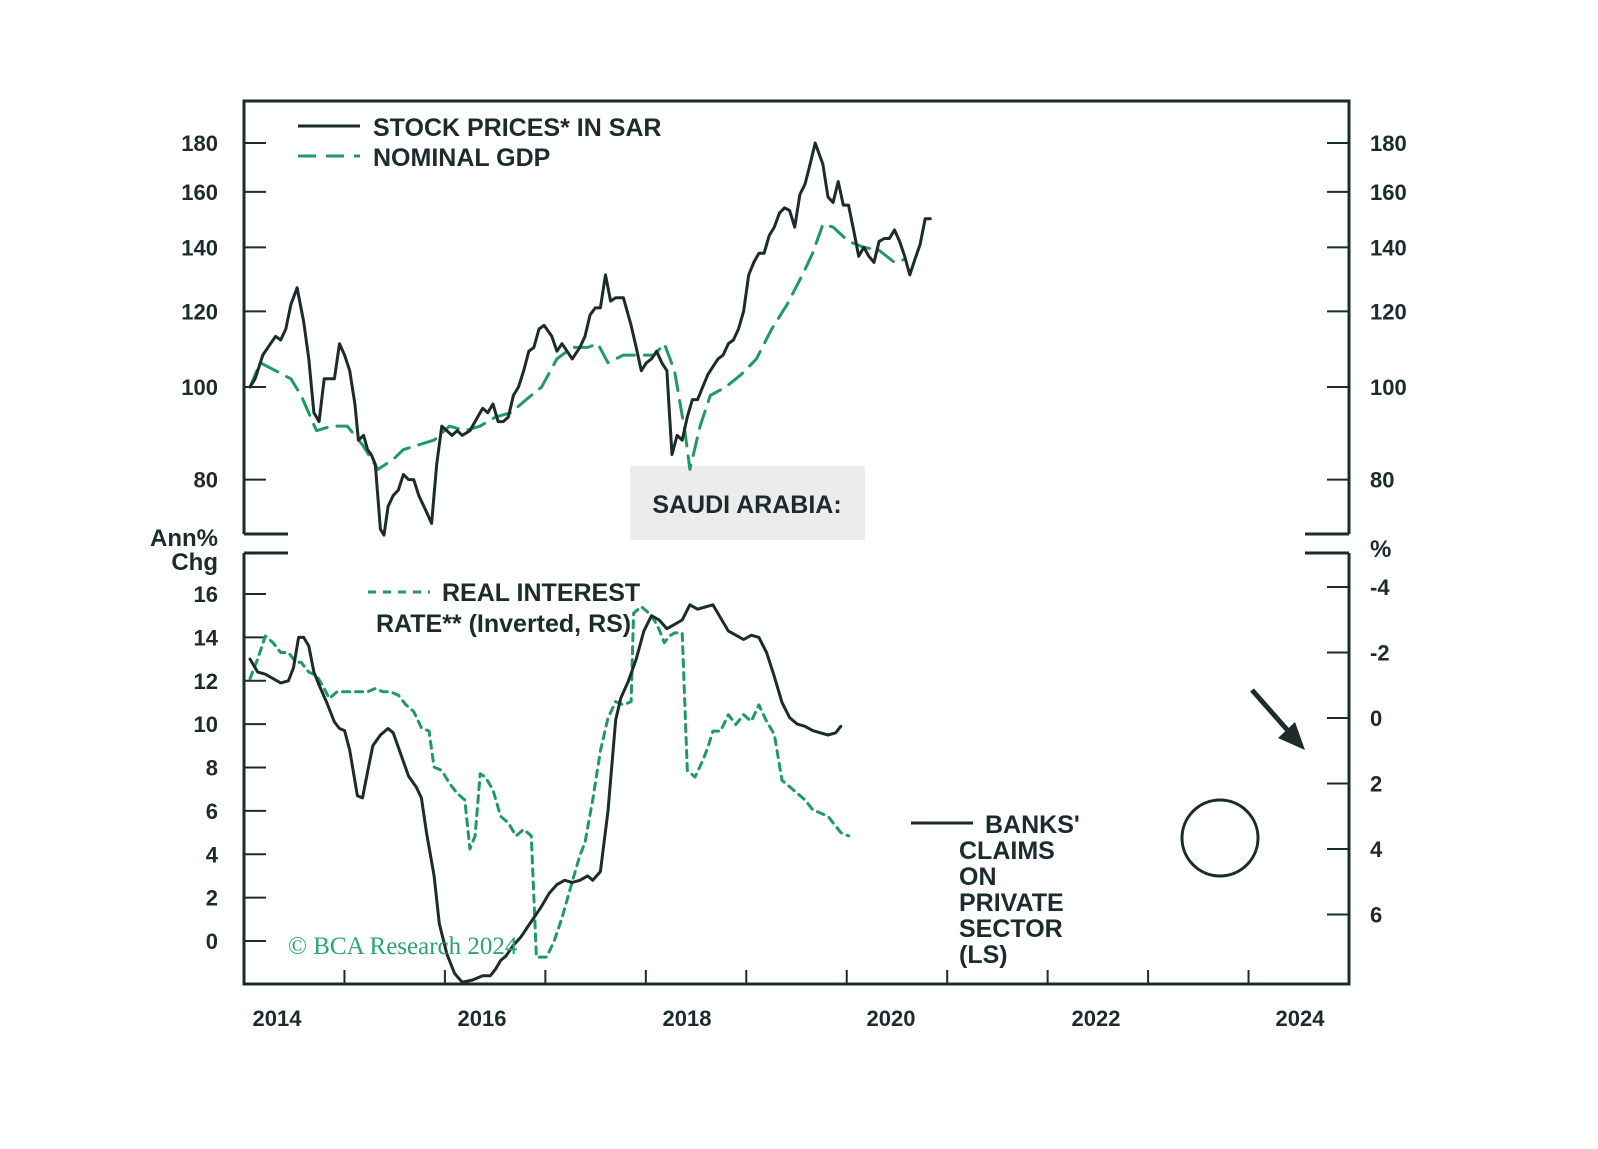  I want to click on legend-banks-claims-line: (LS), so click(983, 955).